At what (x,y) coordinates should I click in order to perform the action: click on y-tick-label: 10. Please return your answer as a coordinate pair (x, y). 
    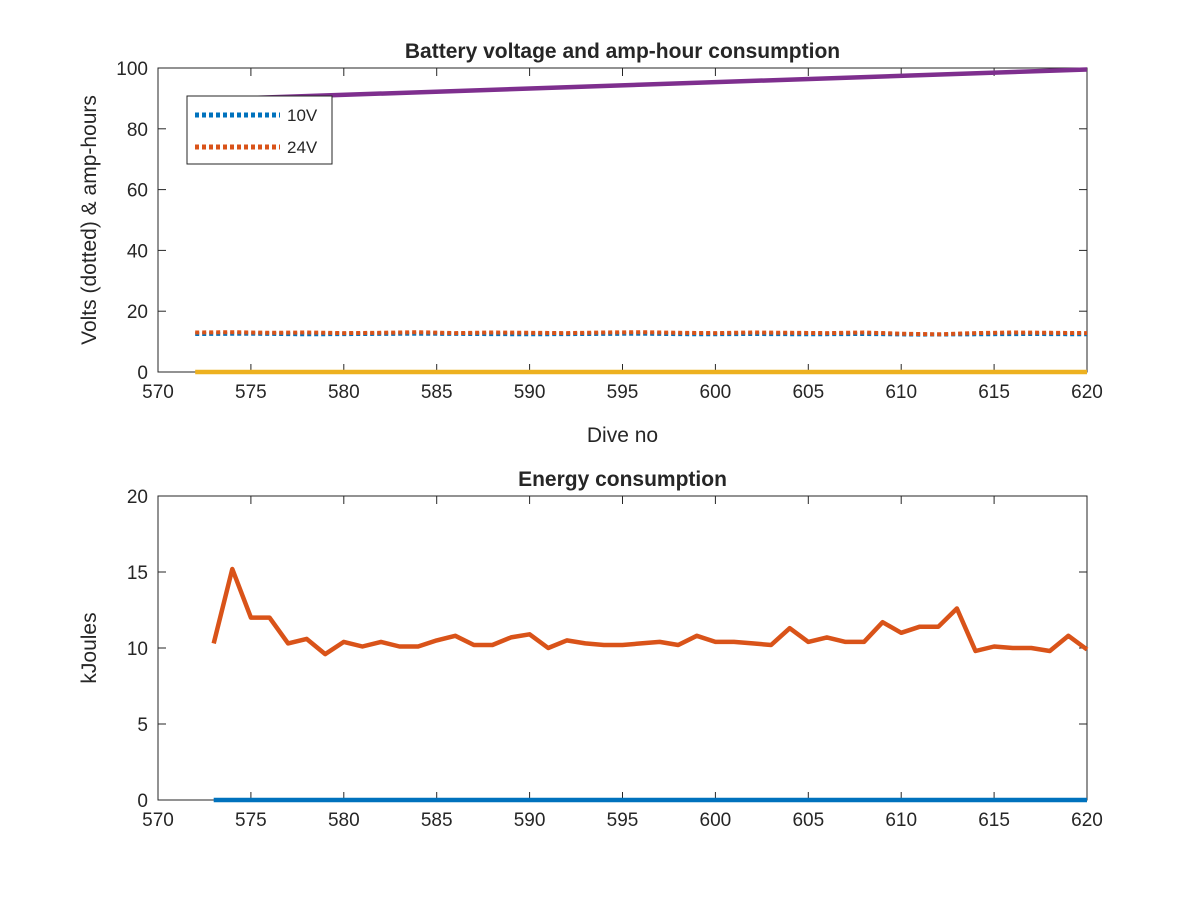
    Looking at the image, I should click on (137, 649).